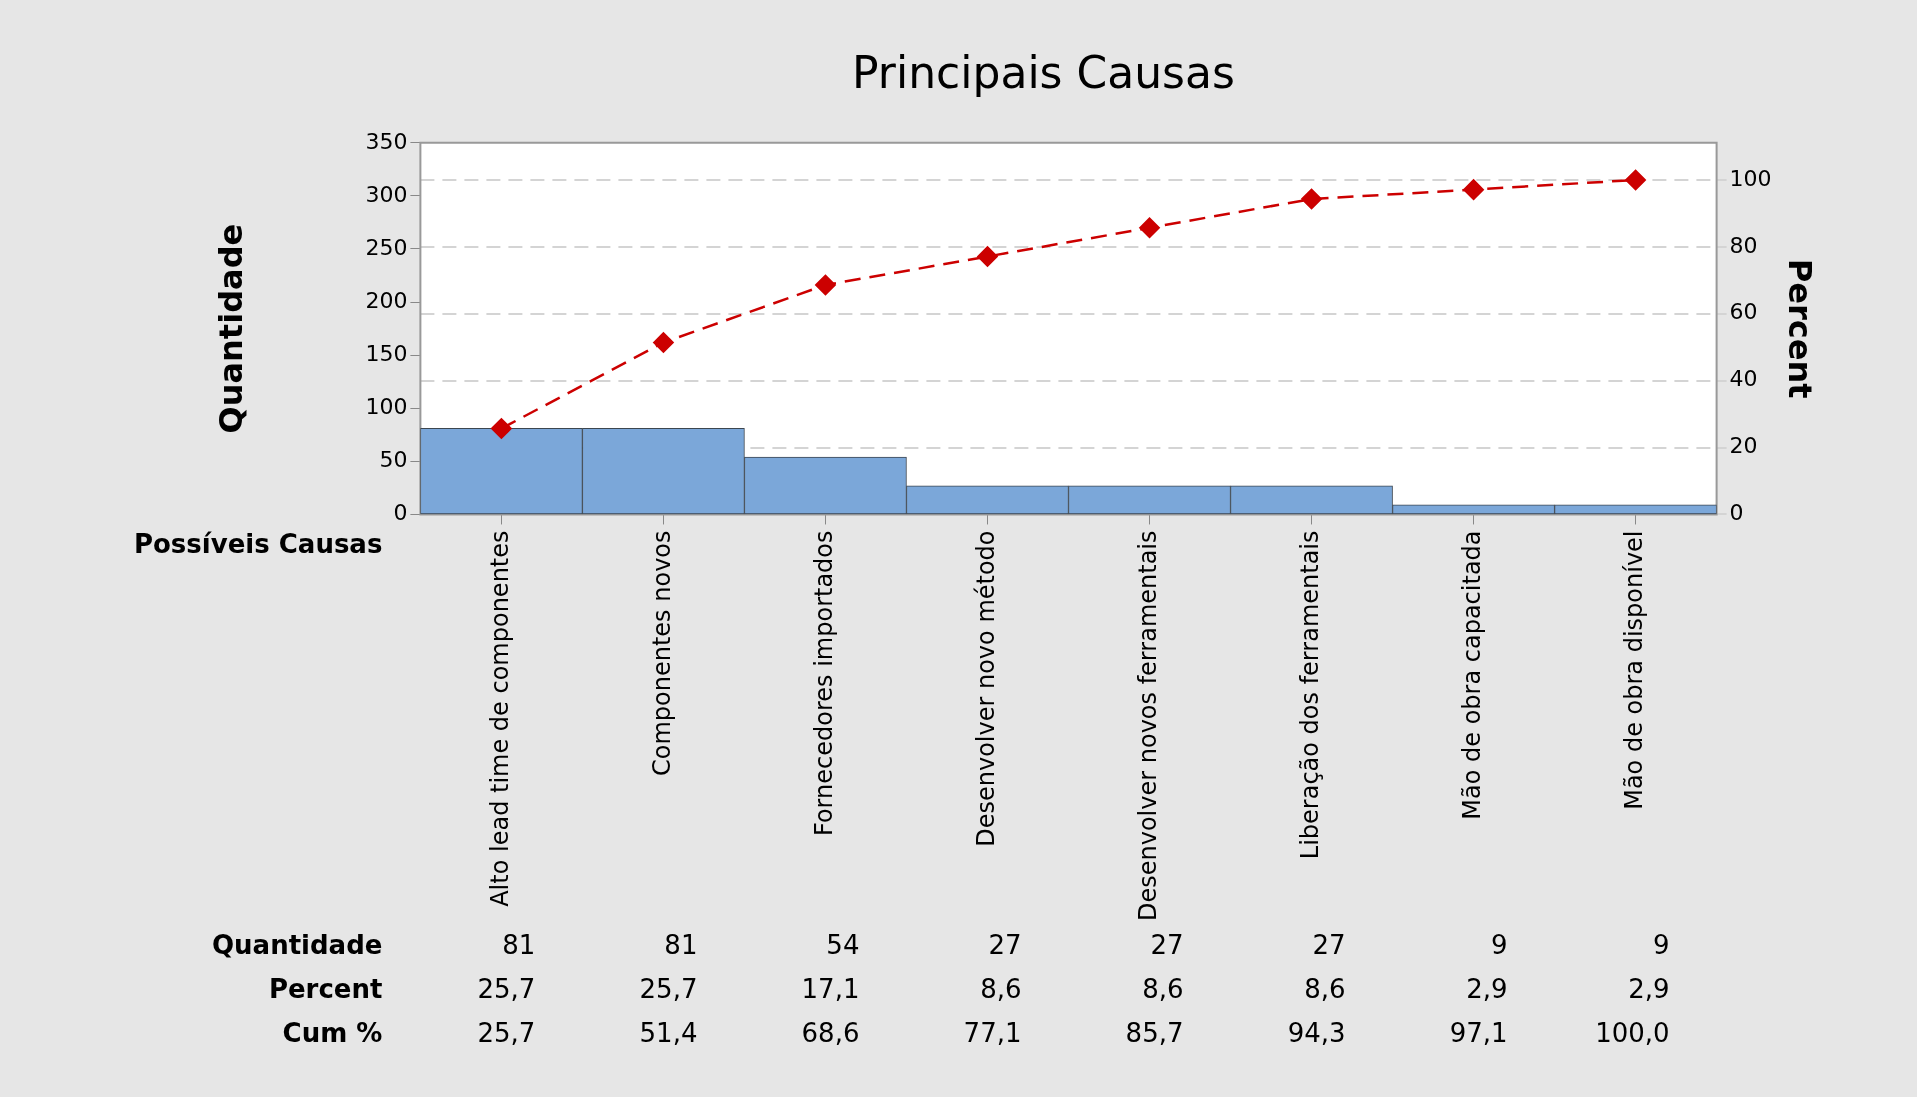  I want to click on y2-tick-label: 20, so click(1743, 446).